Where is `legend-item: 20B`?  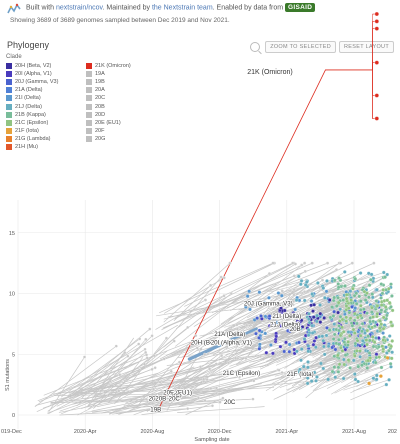
legend-item: 20B is located at coordinates (95, 107).